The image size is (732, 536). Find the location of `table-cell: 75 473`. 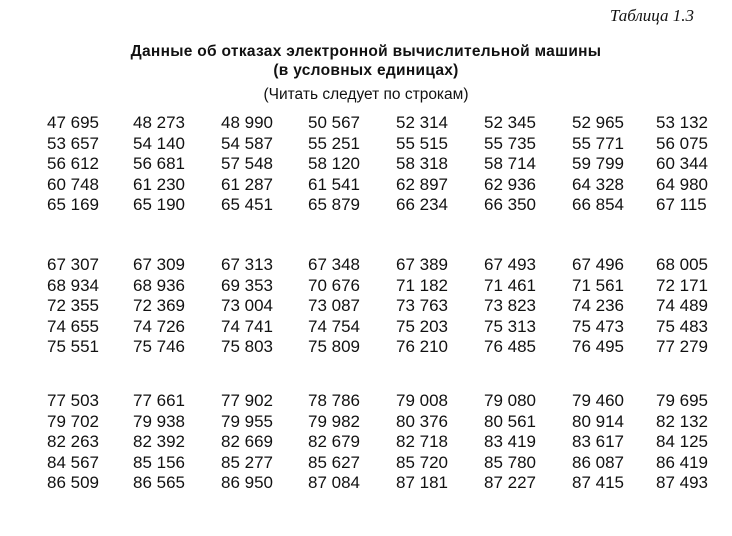

table-cell: 75 473 is located at coordinates (598, 326).